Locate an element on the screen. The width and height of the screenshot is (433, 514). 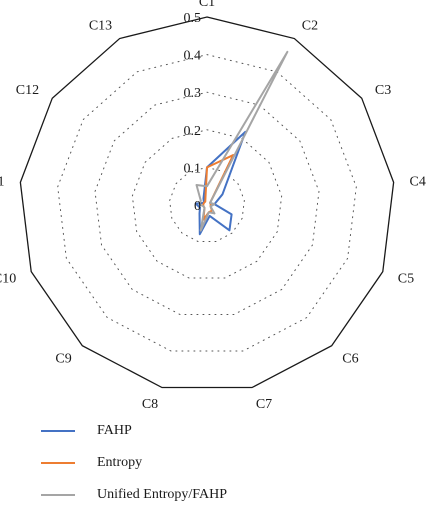
radar-series is located at coordinates (241, 143).